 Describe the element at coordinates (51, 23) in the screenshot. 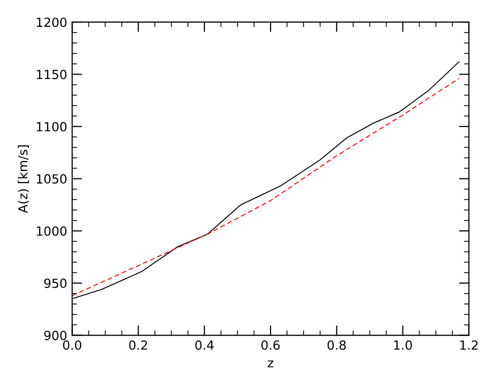

I see `y-tick-label: 1200` at that location.